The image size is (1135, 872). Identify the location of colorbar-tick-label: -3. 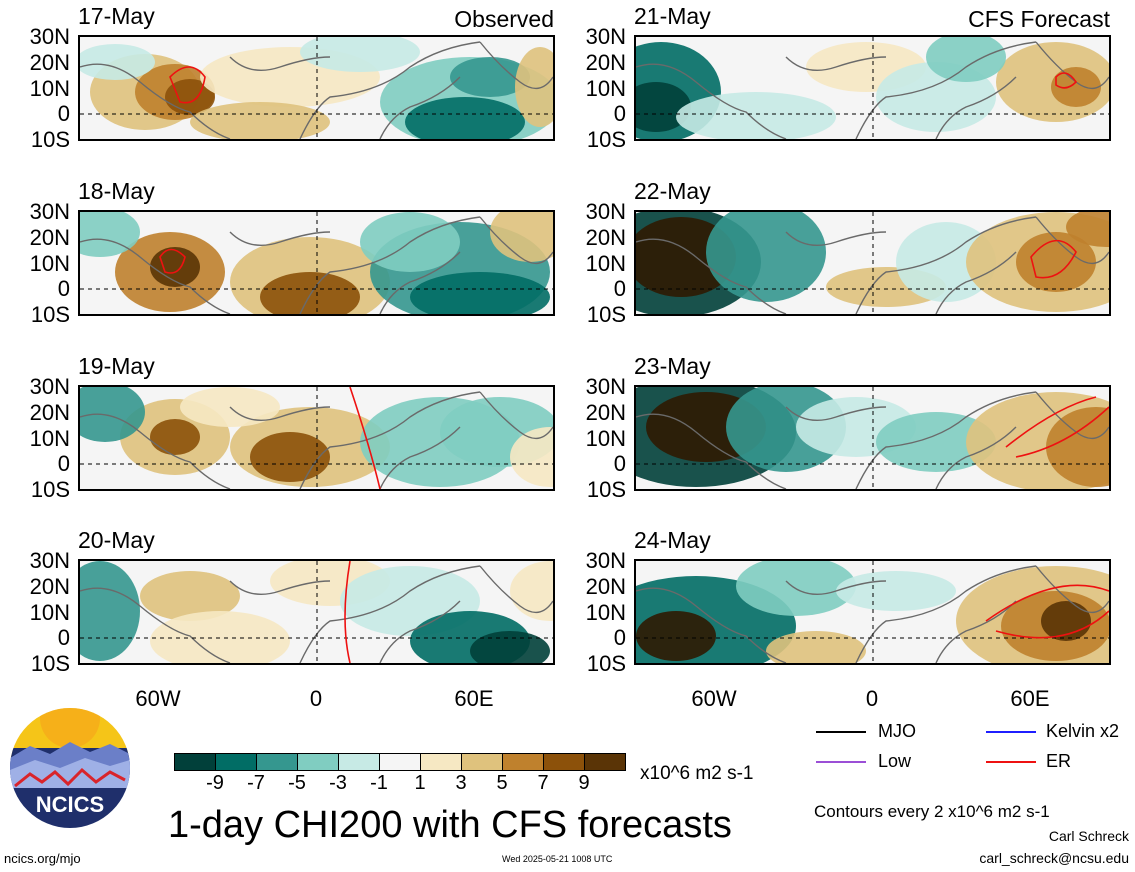
(338, 783).